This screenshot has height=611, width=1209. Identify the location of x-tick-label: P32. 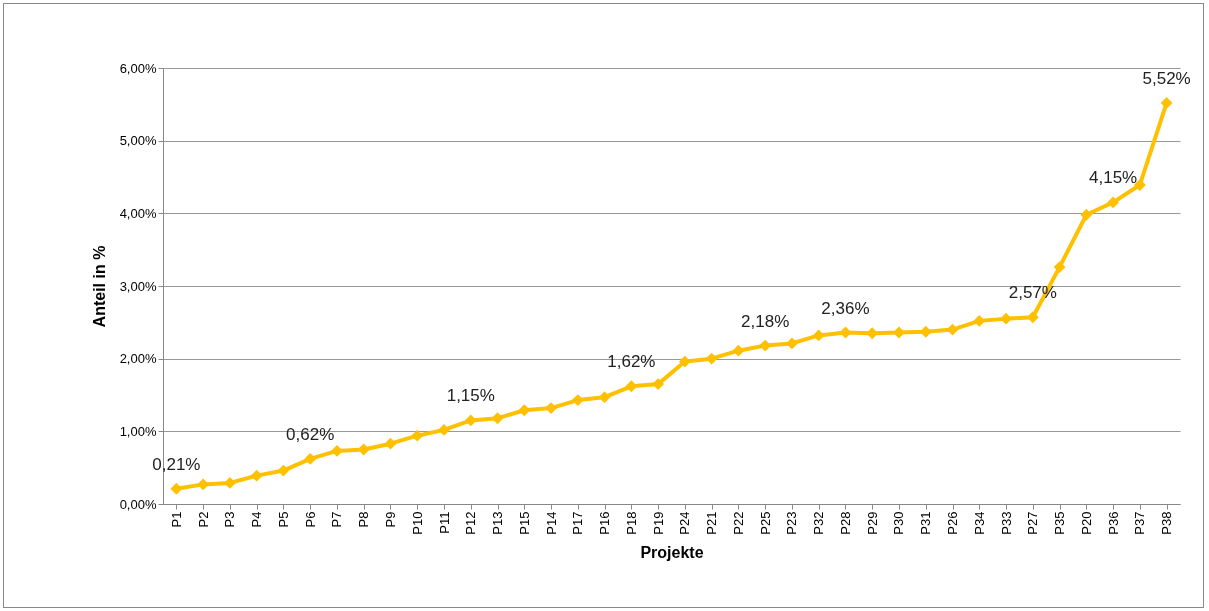
(819, 523).